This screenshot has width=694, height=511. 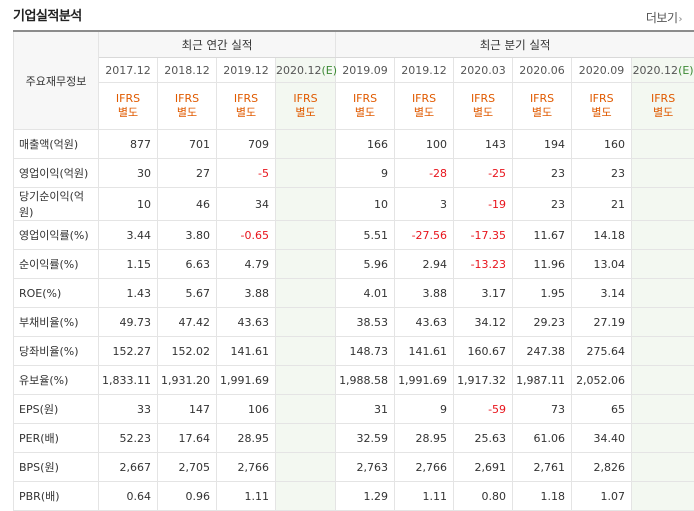 What do you see at coordinates (542, 322) in the screenshot?
I see `table-cell: 29.23` at bounding box center [542, 322].